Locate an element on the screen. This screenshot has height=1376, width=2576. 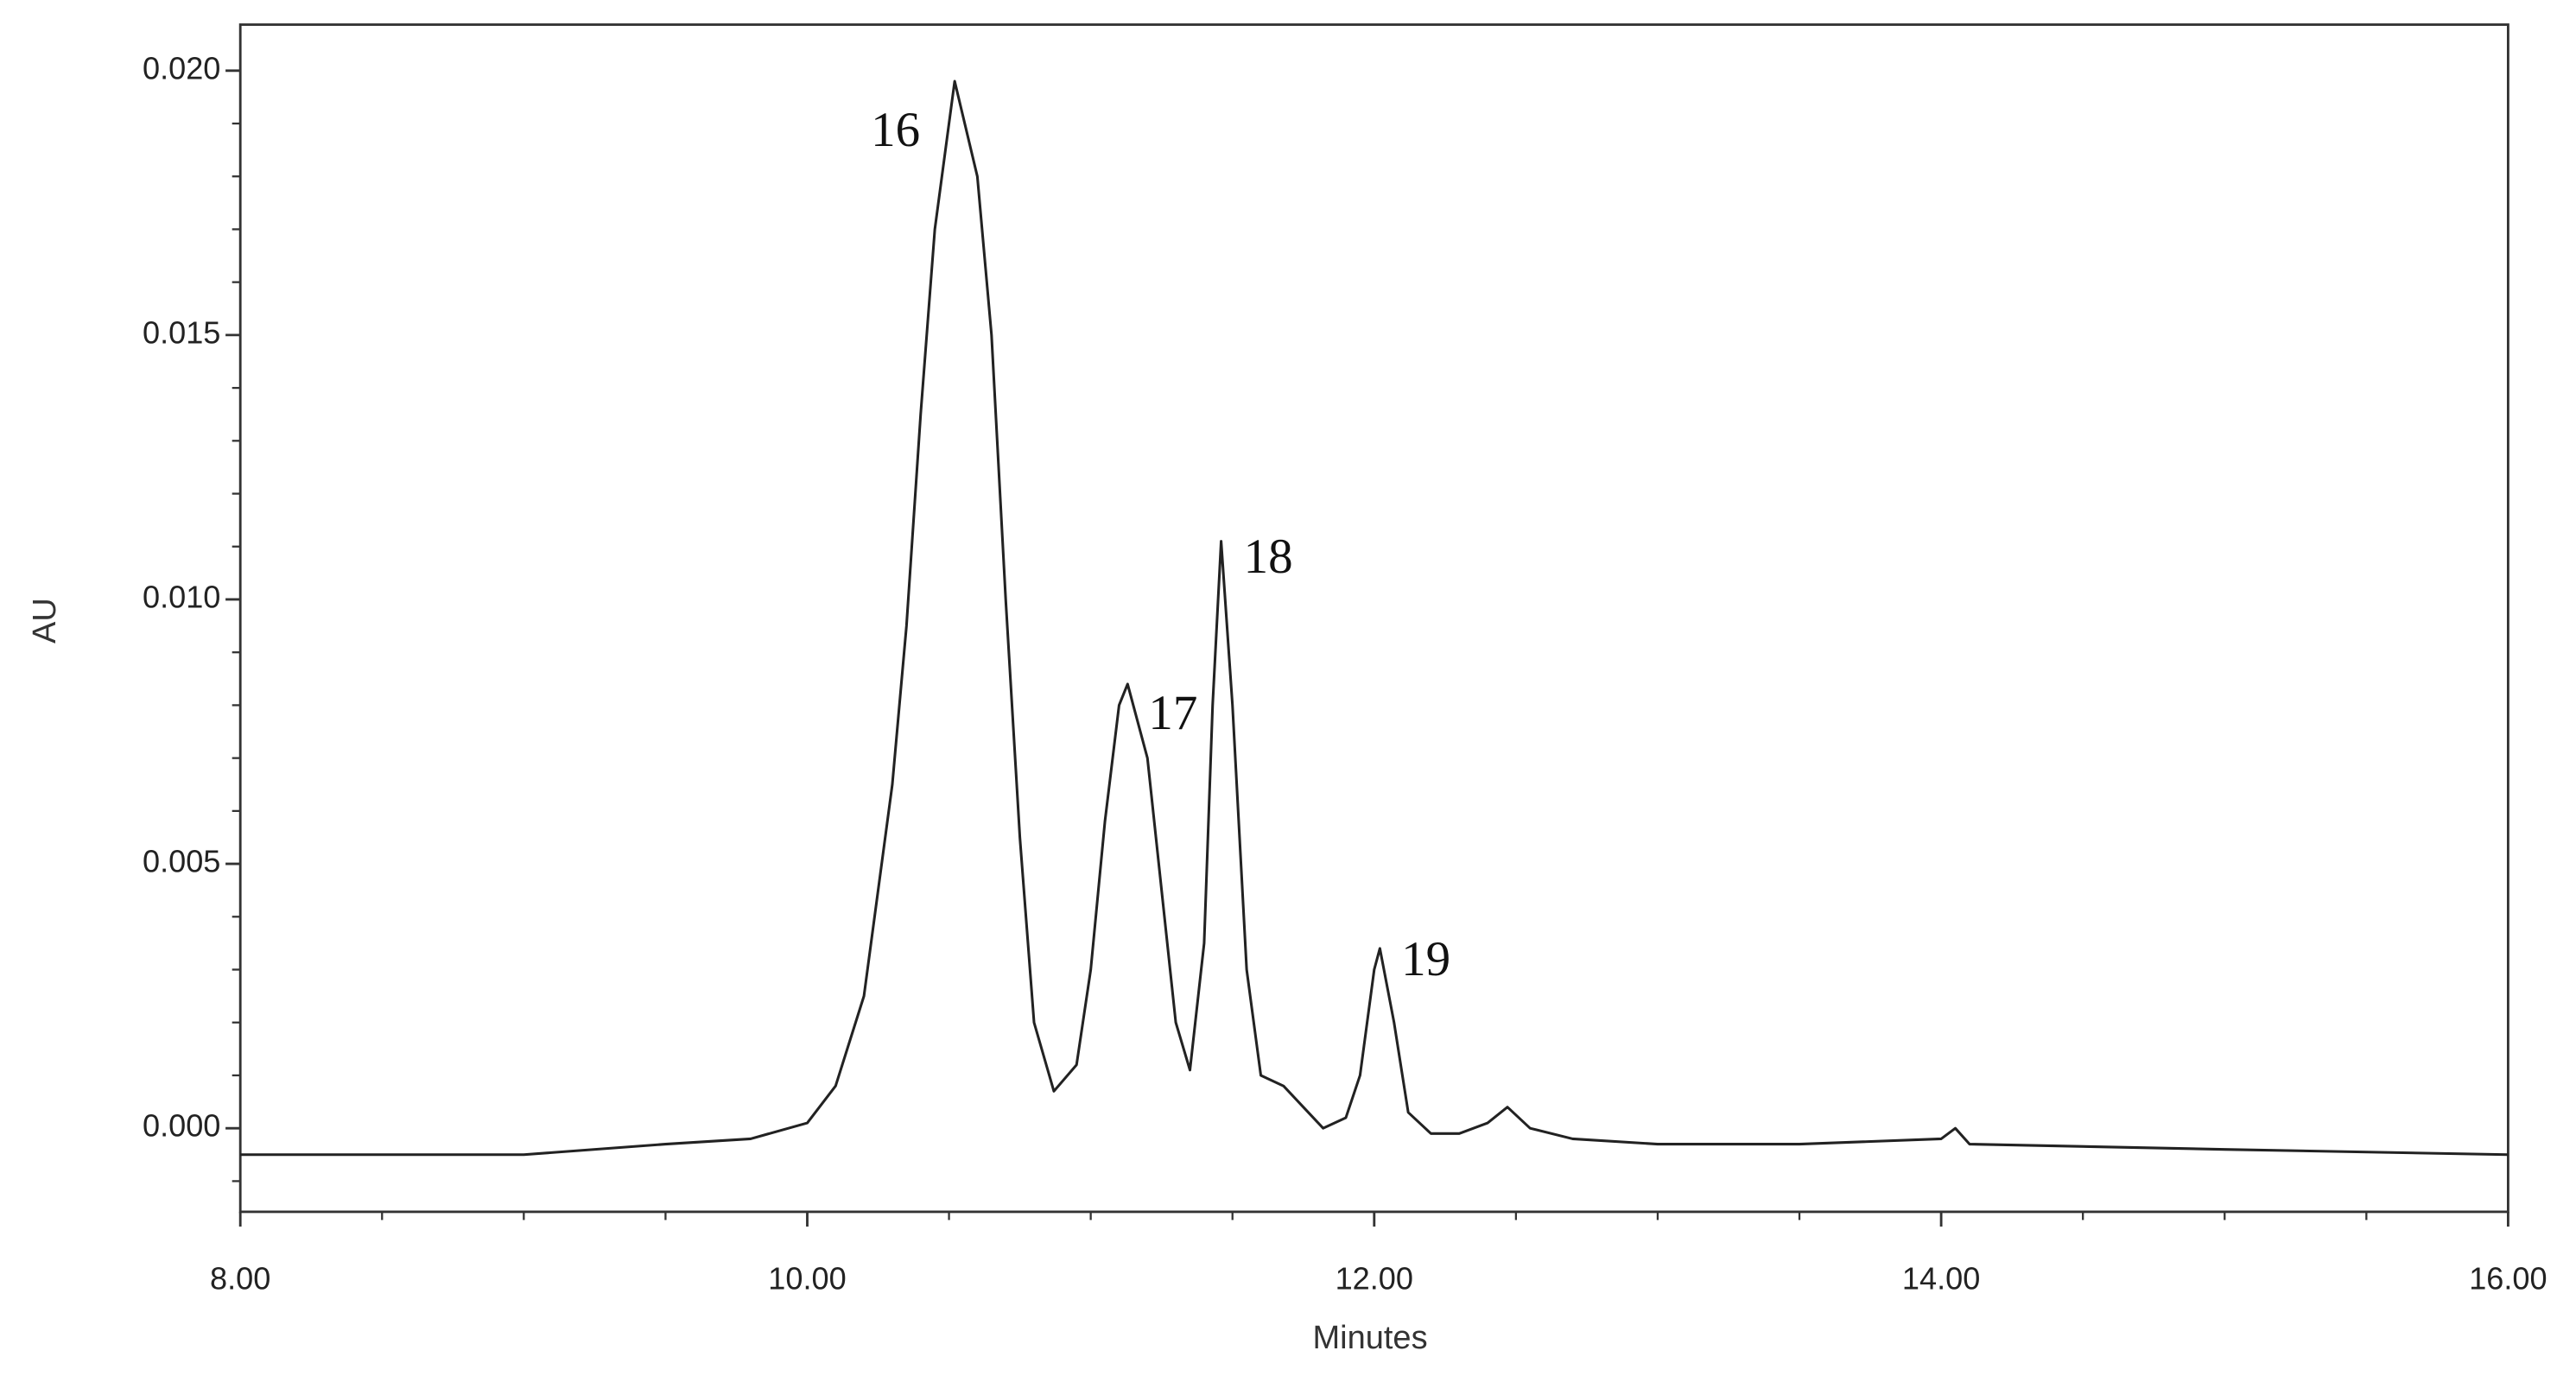
y-tick-label: 0.005 is located at coordinates (181, 861).